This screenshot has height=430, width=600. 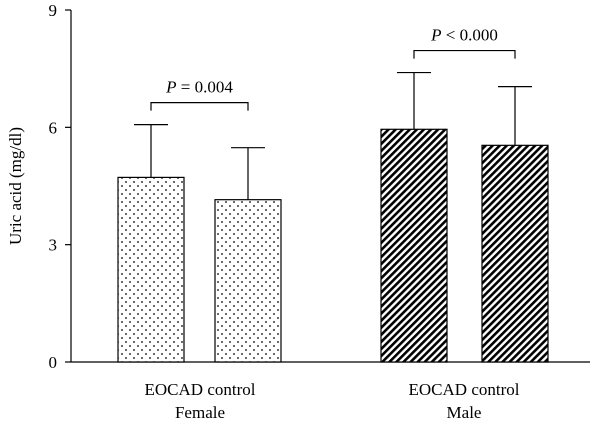 I want to click on y-tick-label: 6, so click(x=53, y=127).